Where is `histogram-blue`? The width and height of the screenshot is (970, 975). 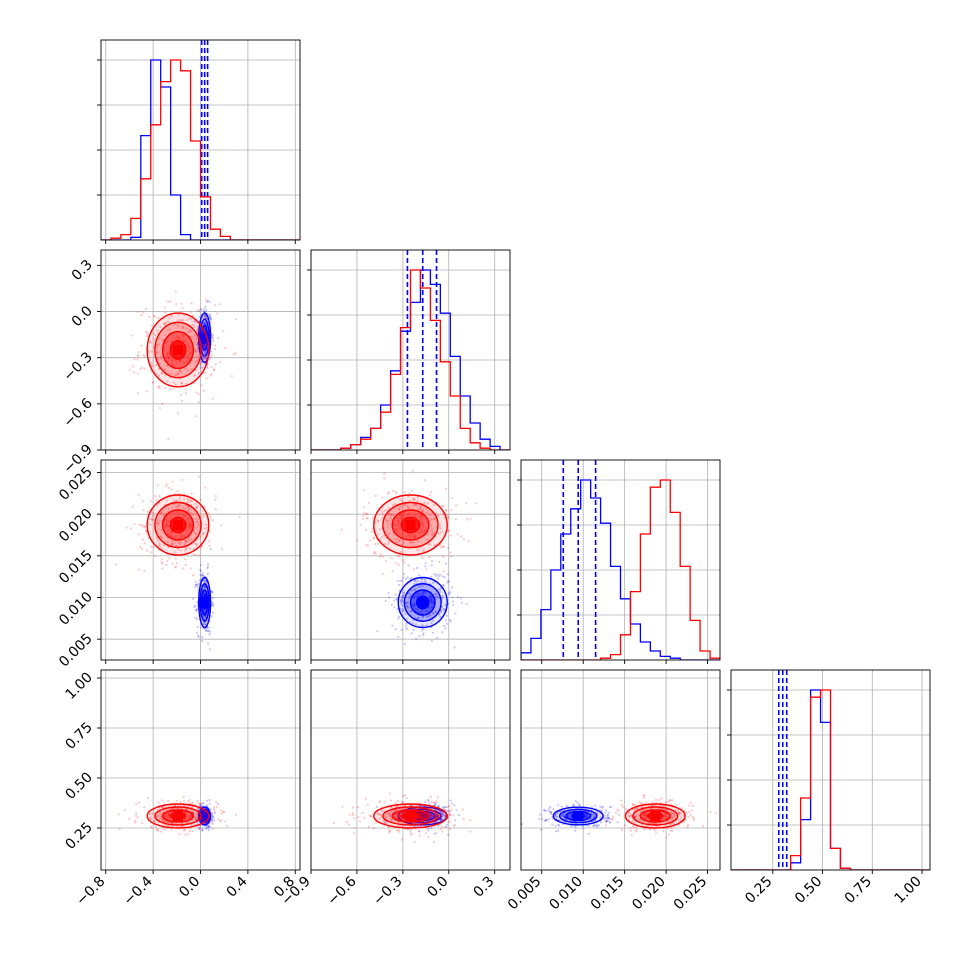
histogram-blue is located at coordinates (620, 569).